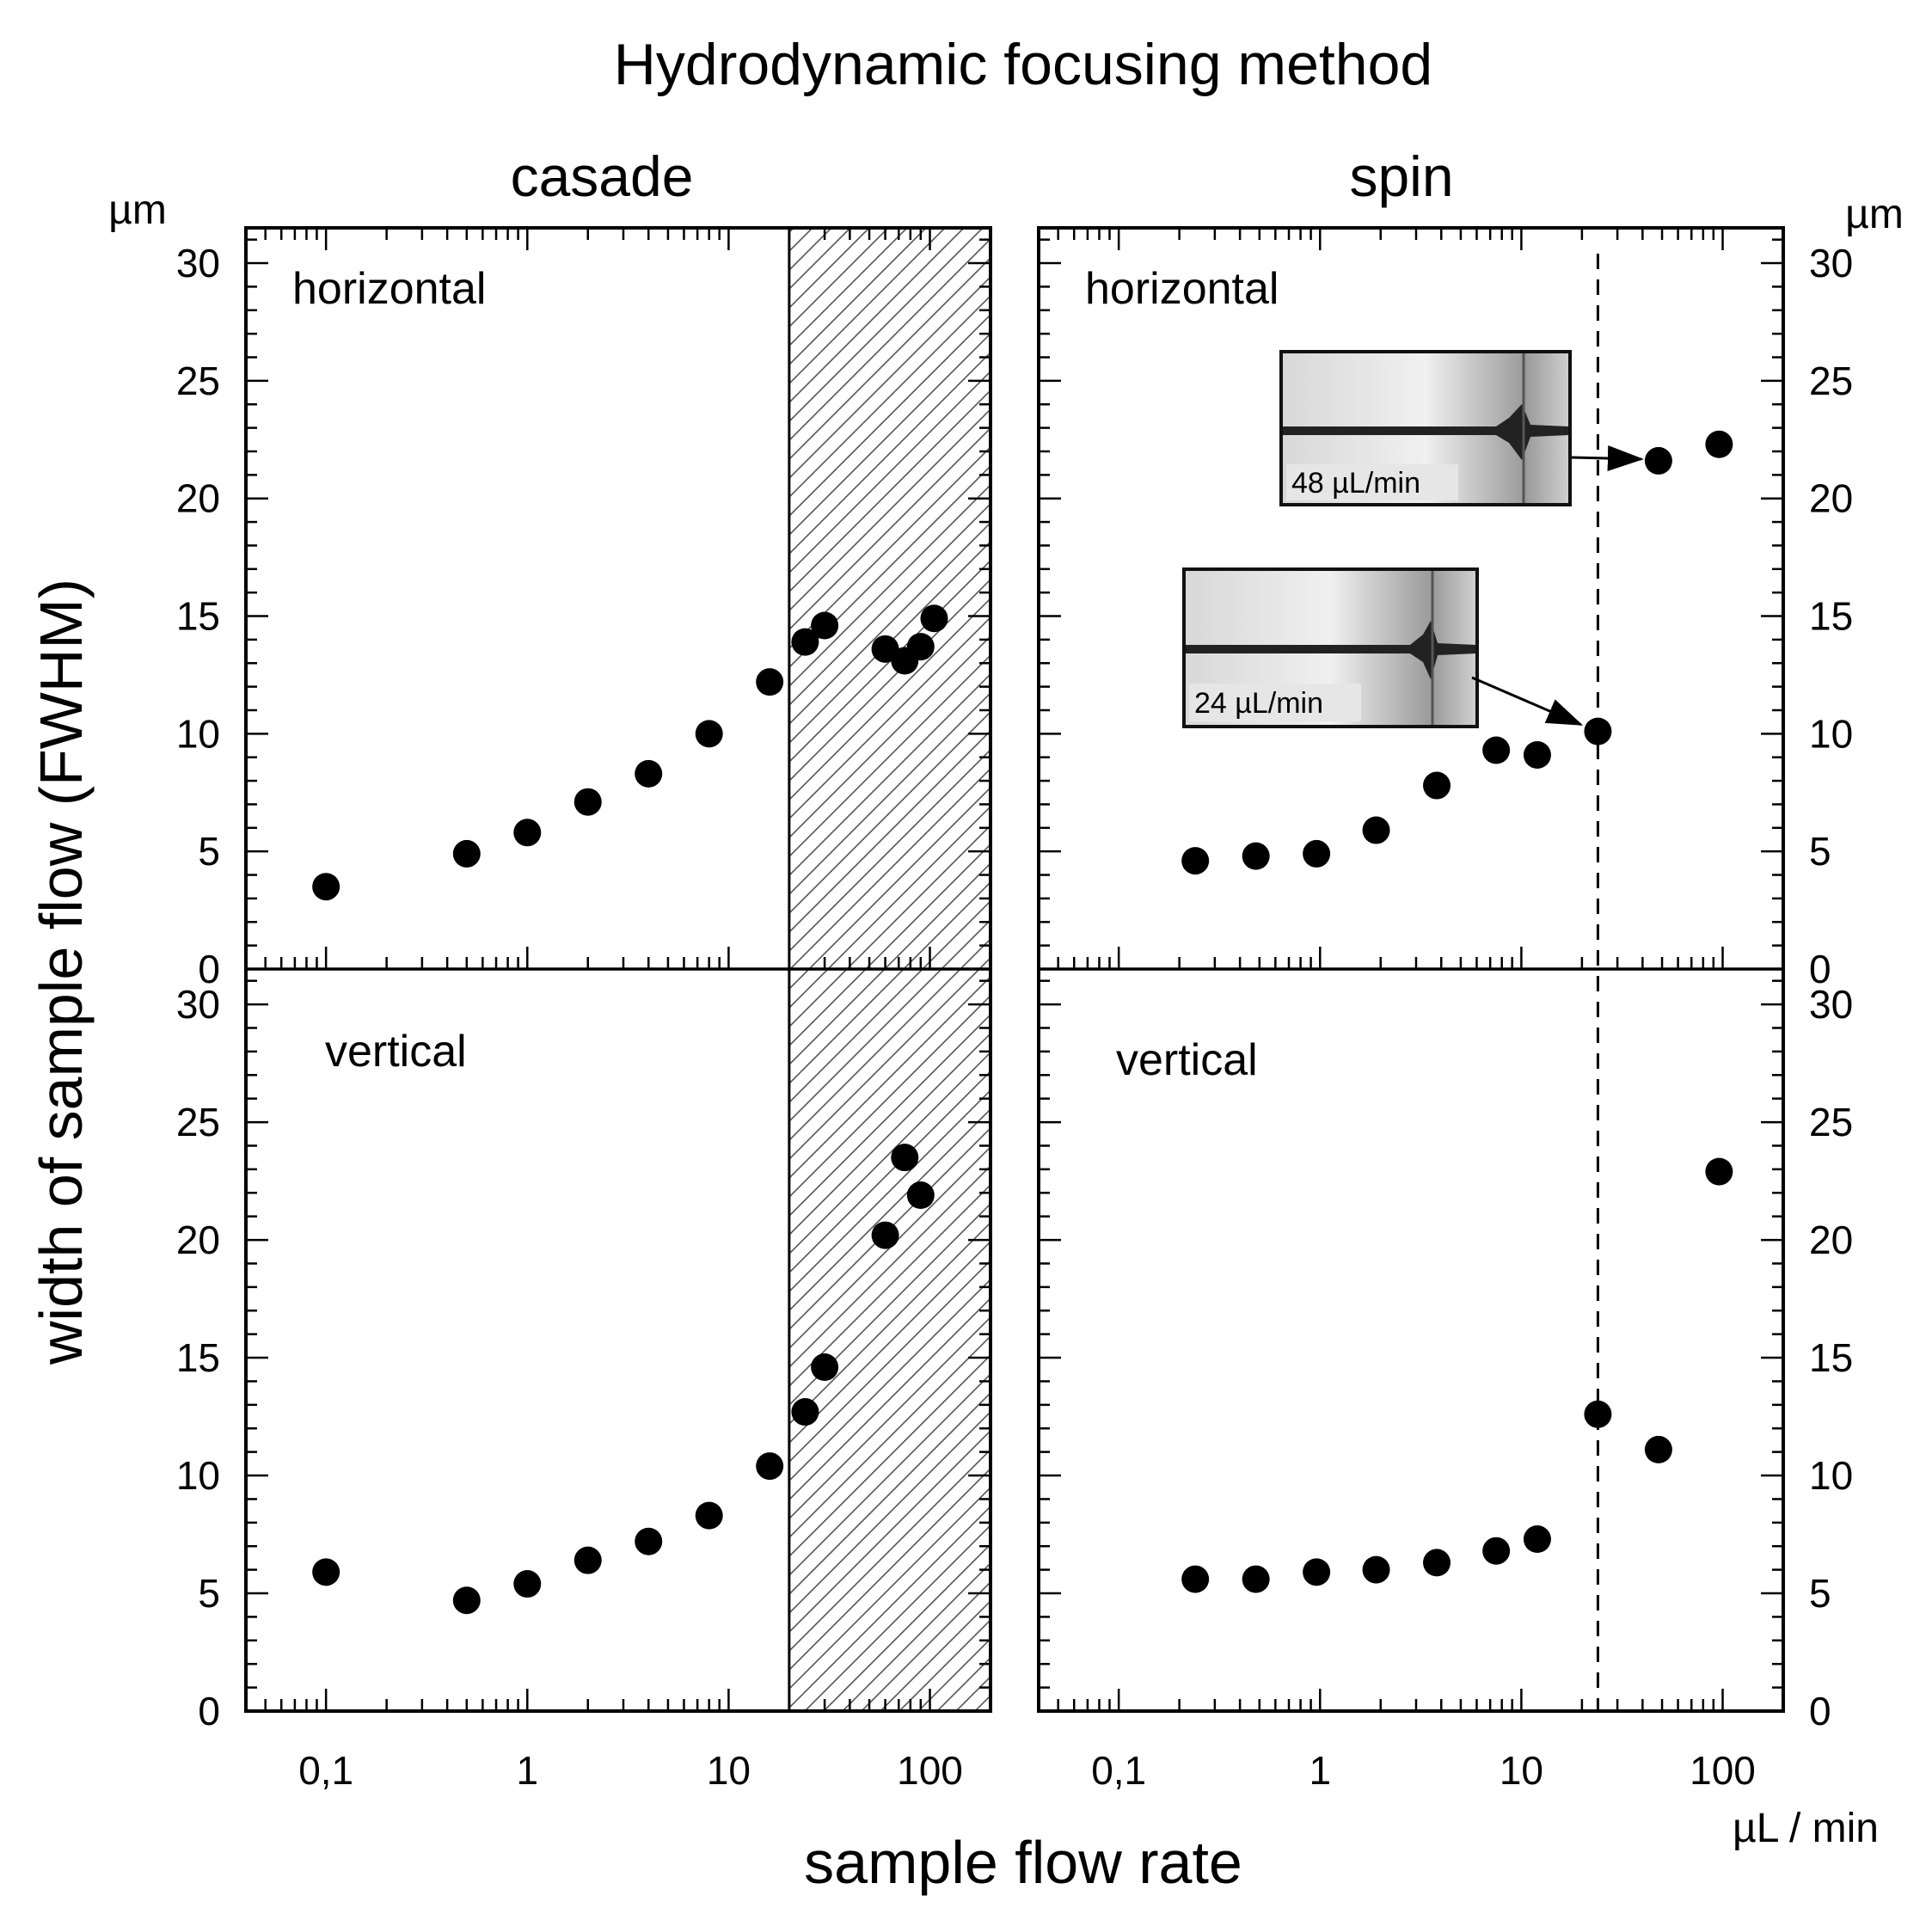 The image size is (1932, 1914). I want to click on y-unit-label-left: µm, so click(137, 210).